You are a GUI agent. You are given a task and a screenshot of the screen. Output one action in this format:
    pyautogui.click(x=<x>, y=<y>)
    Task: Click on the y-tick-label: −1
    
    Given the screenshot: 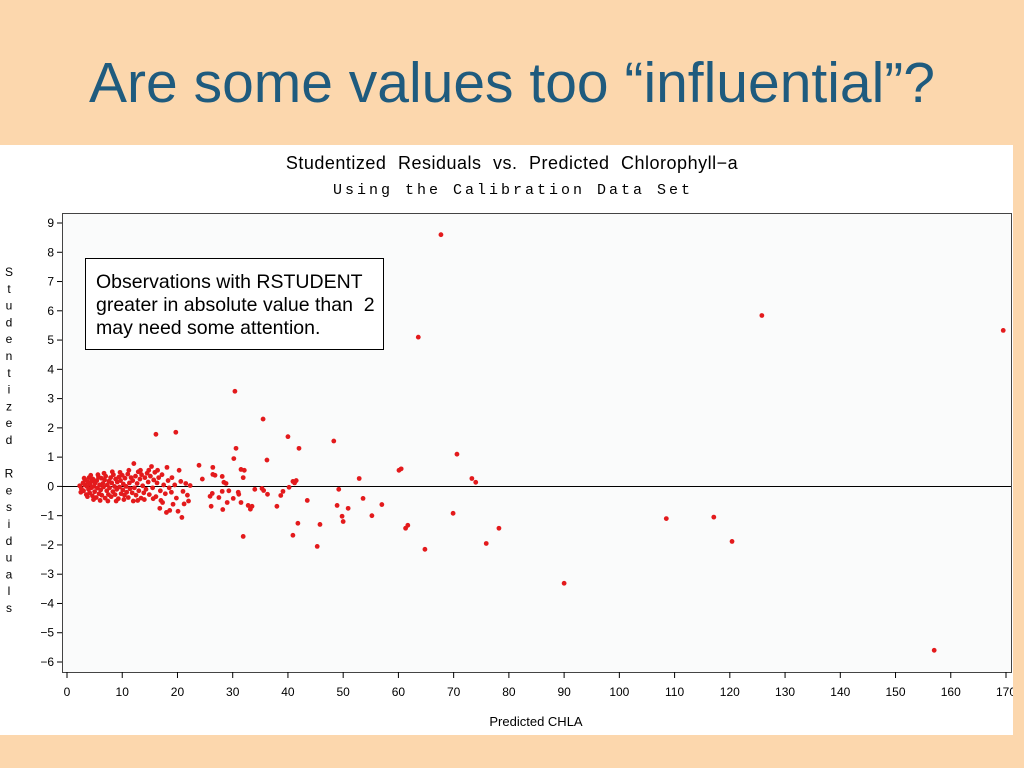 What is the action you would take?
    pyautogui.click(x=47, y=516)
    